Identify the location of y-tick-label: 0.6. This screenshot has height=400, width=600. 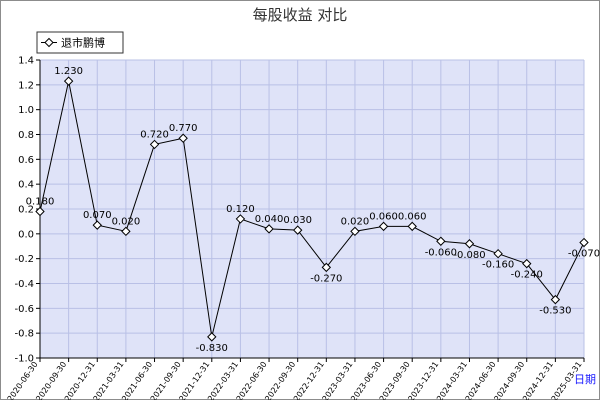
(26, 160).